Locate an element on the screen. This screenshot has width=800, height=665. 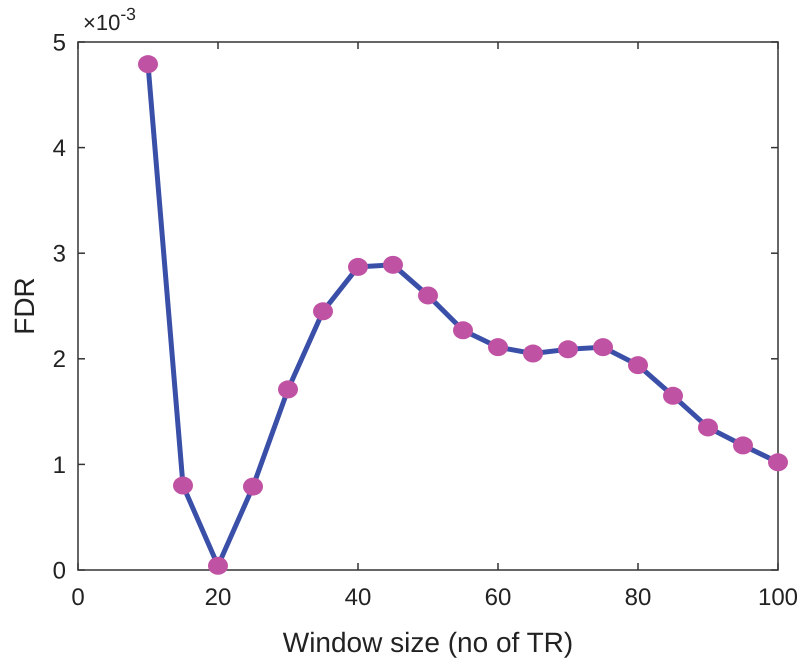
y-axis-title: FDR is located at coordinates (24, 306).